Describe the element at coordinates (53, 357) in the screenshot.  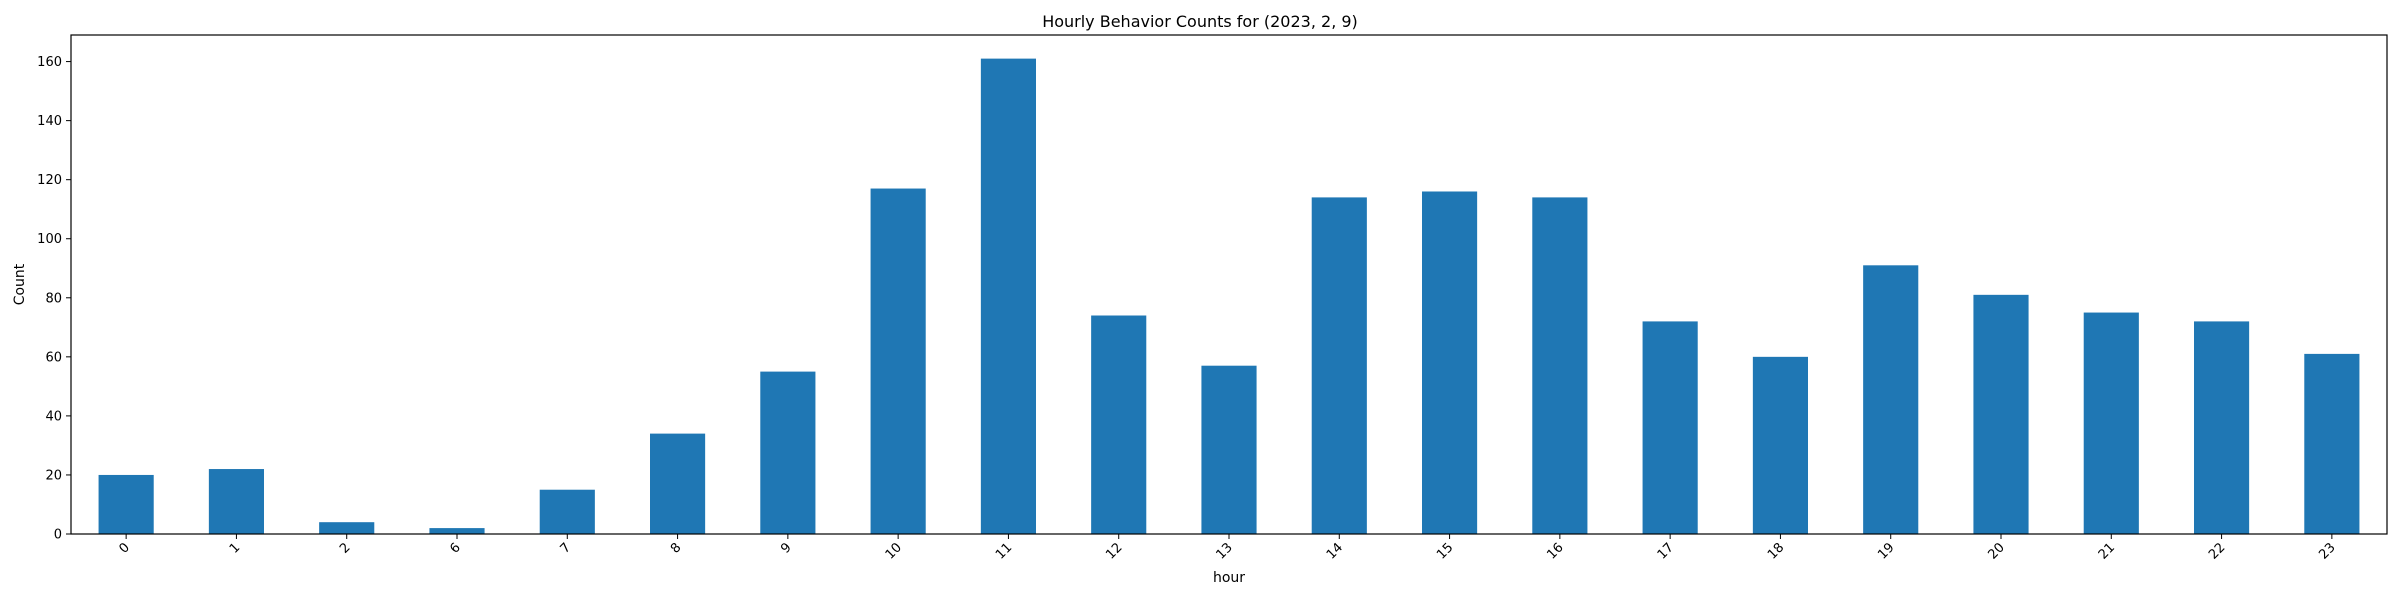
I see `y-tick-label: 60` at that location.